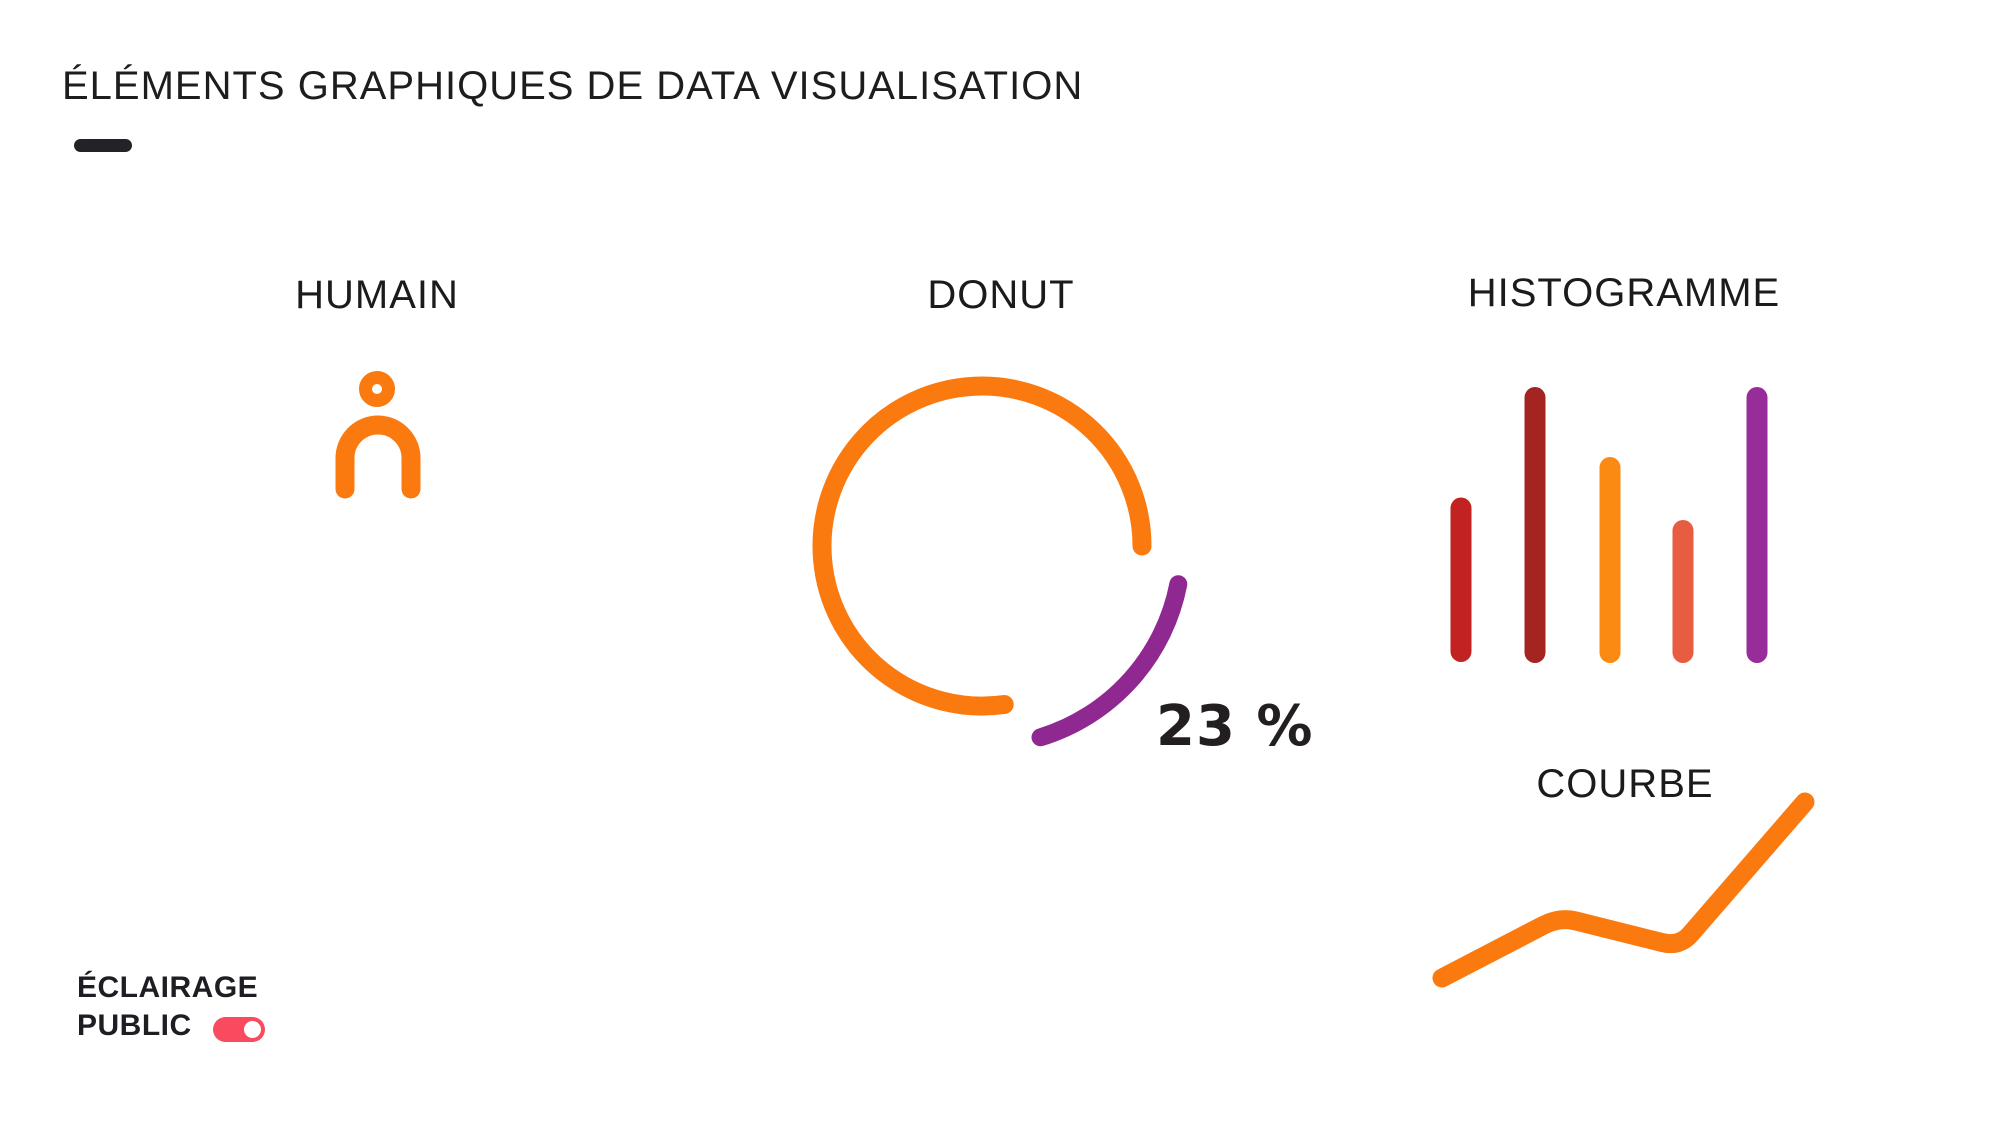 Image resolution: width=2000 pixels, height=1125 pixels. I want to click on human-body-icon, so click(378, 457).